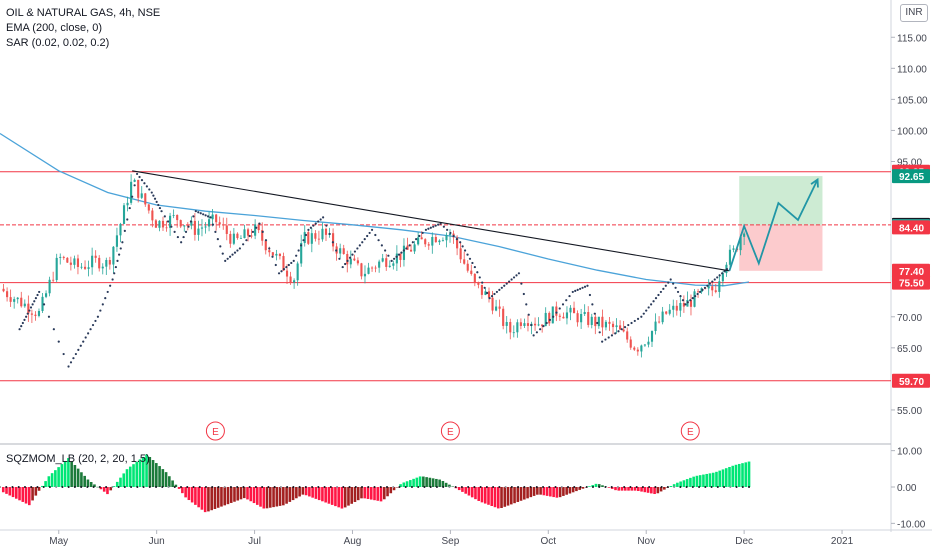 The height and width of the screenshot is (550, 932). I want to click on oscillator-legend: SQZMOM_LB (20, 2, 20, 1.5), so click(78, 459).